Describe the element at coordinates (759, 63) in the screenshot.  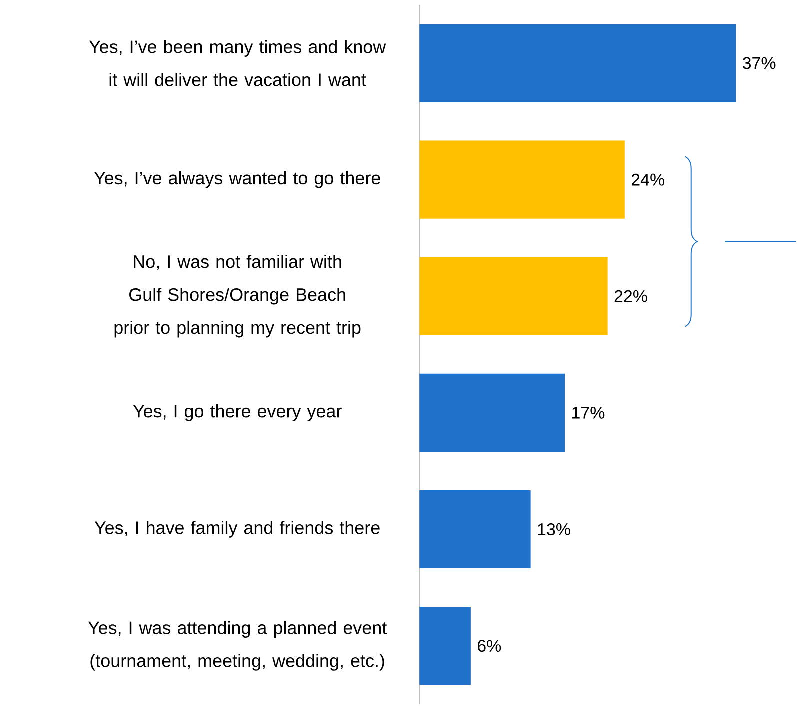
I see `data-label: 37%` at that location.